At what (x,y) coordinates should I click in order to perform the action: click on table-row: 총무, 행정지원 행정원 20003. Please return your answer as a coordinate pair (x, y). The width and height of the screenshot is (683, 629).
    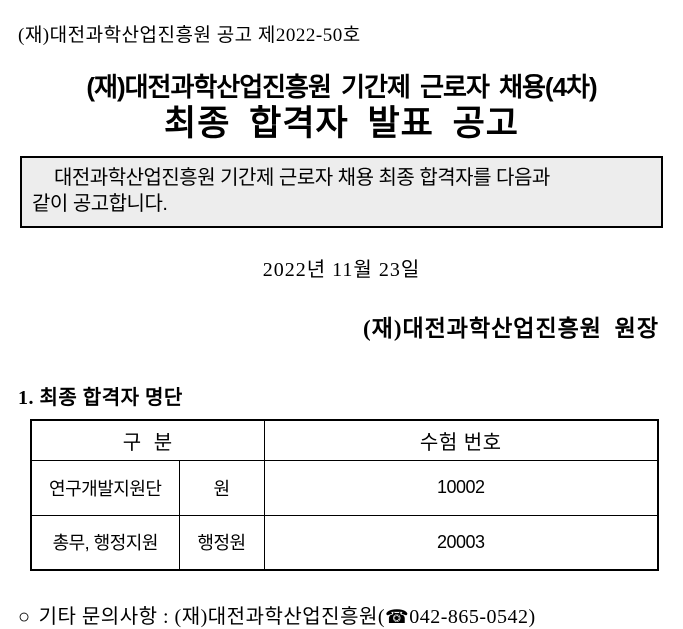
    Looking at the image, I should click on (344, 542).